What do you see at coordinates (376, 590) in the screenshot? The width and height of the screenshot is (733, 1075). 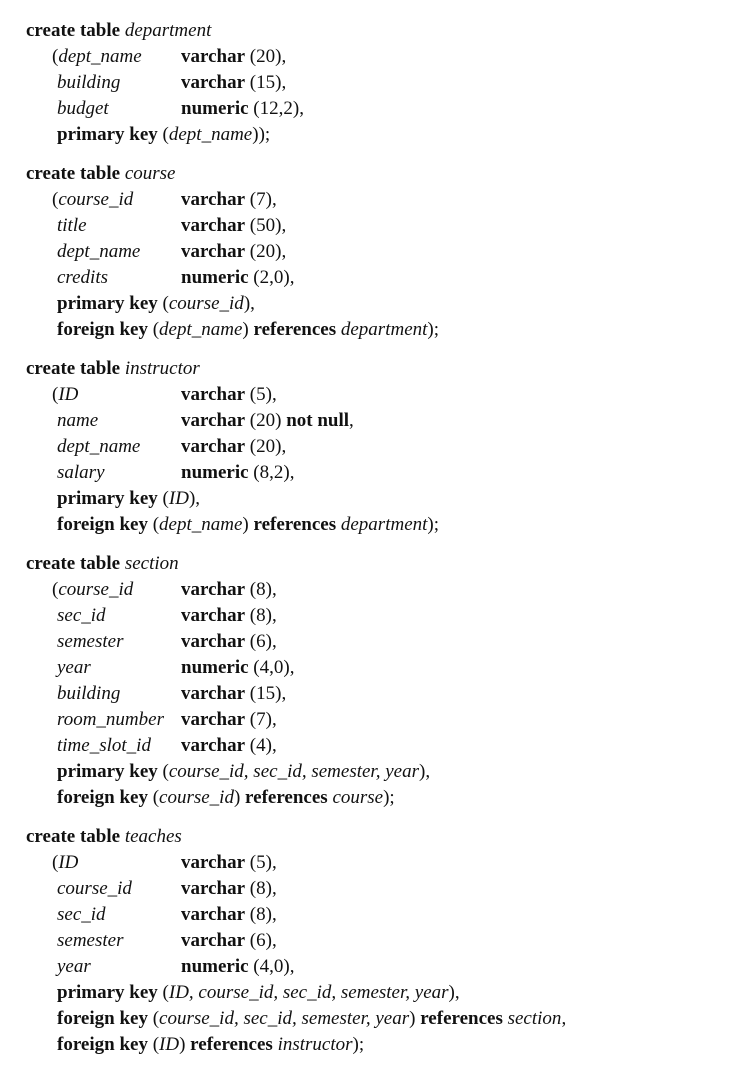 I see `column-definition: (course_id varchar (8),` at bounding box center [376, 590].